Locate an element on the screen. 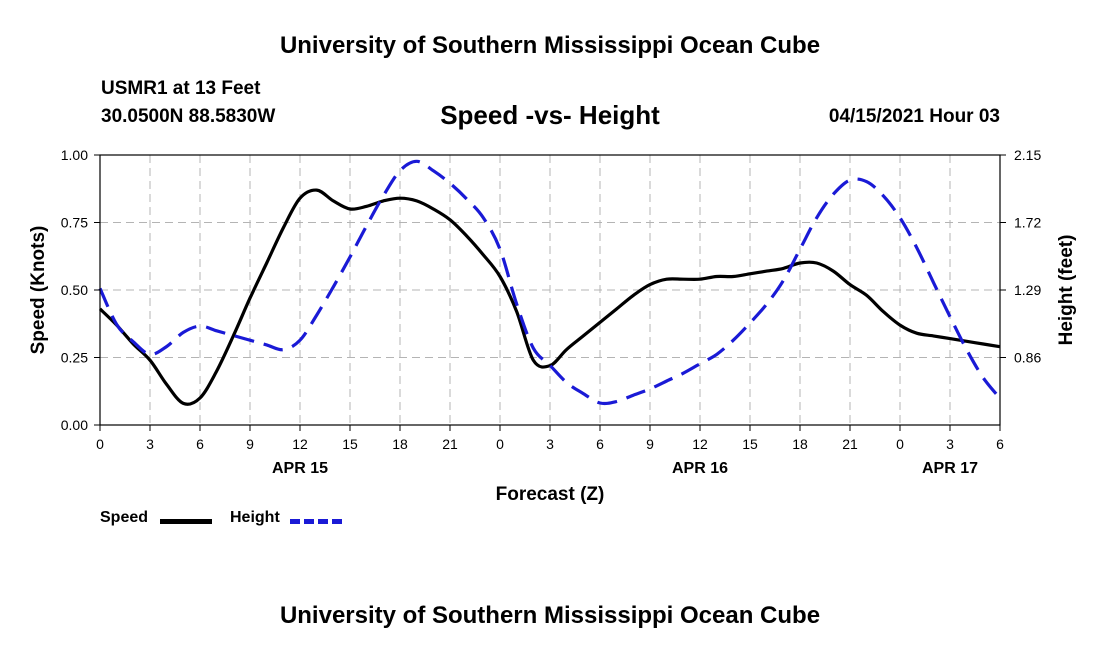 The height and width of the screenshot is (650, 1100). y2-tick-label: 1.29 is located at coordinates (1027, 290).